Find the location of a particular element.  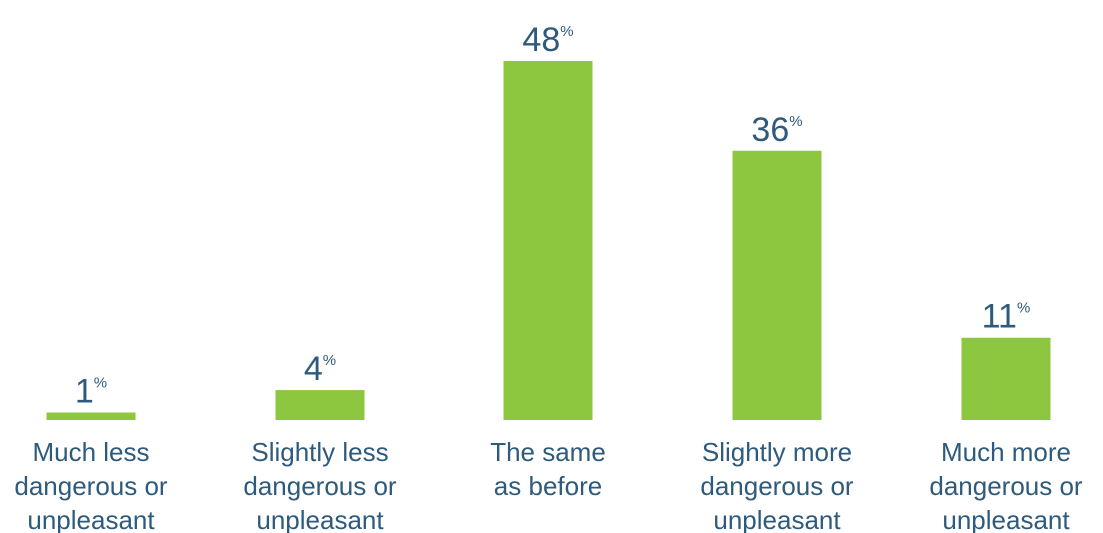

category-label-line: The same is located at coordinates (548, 452).